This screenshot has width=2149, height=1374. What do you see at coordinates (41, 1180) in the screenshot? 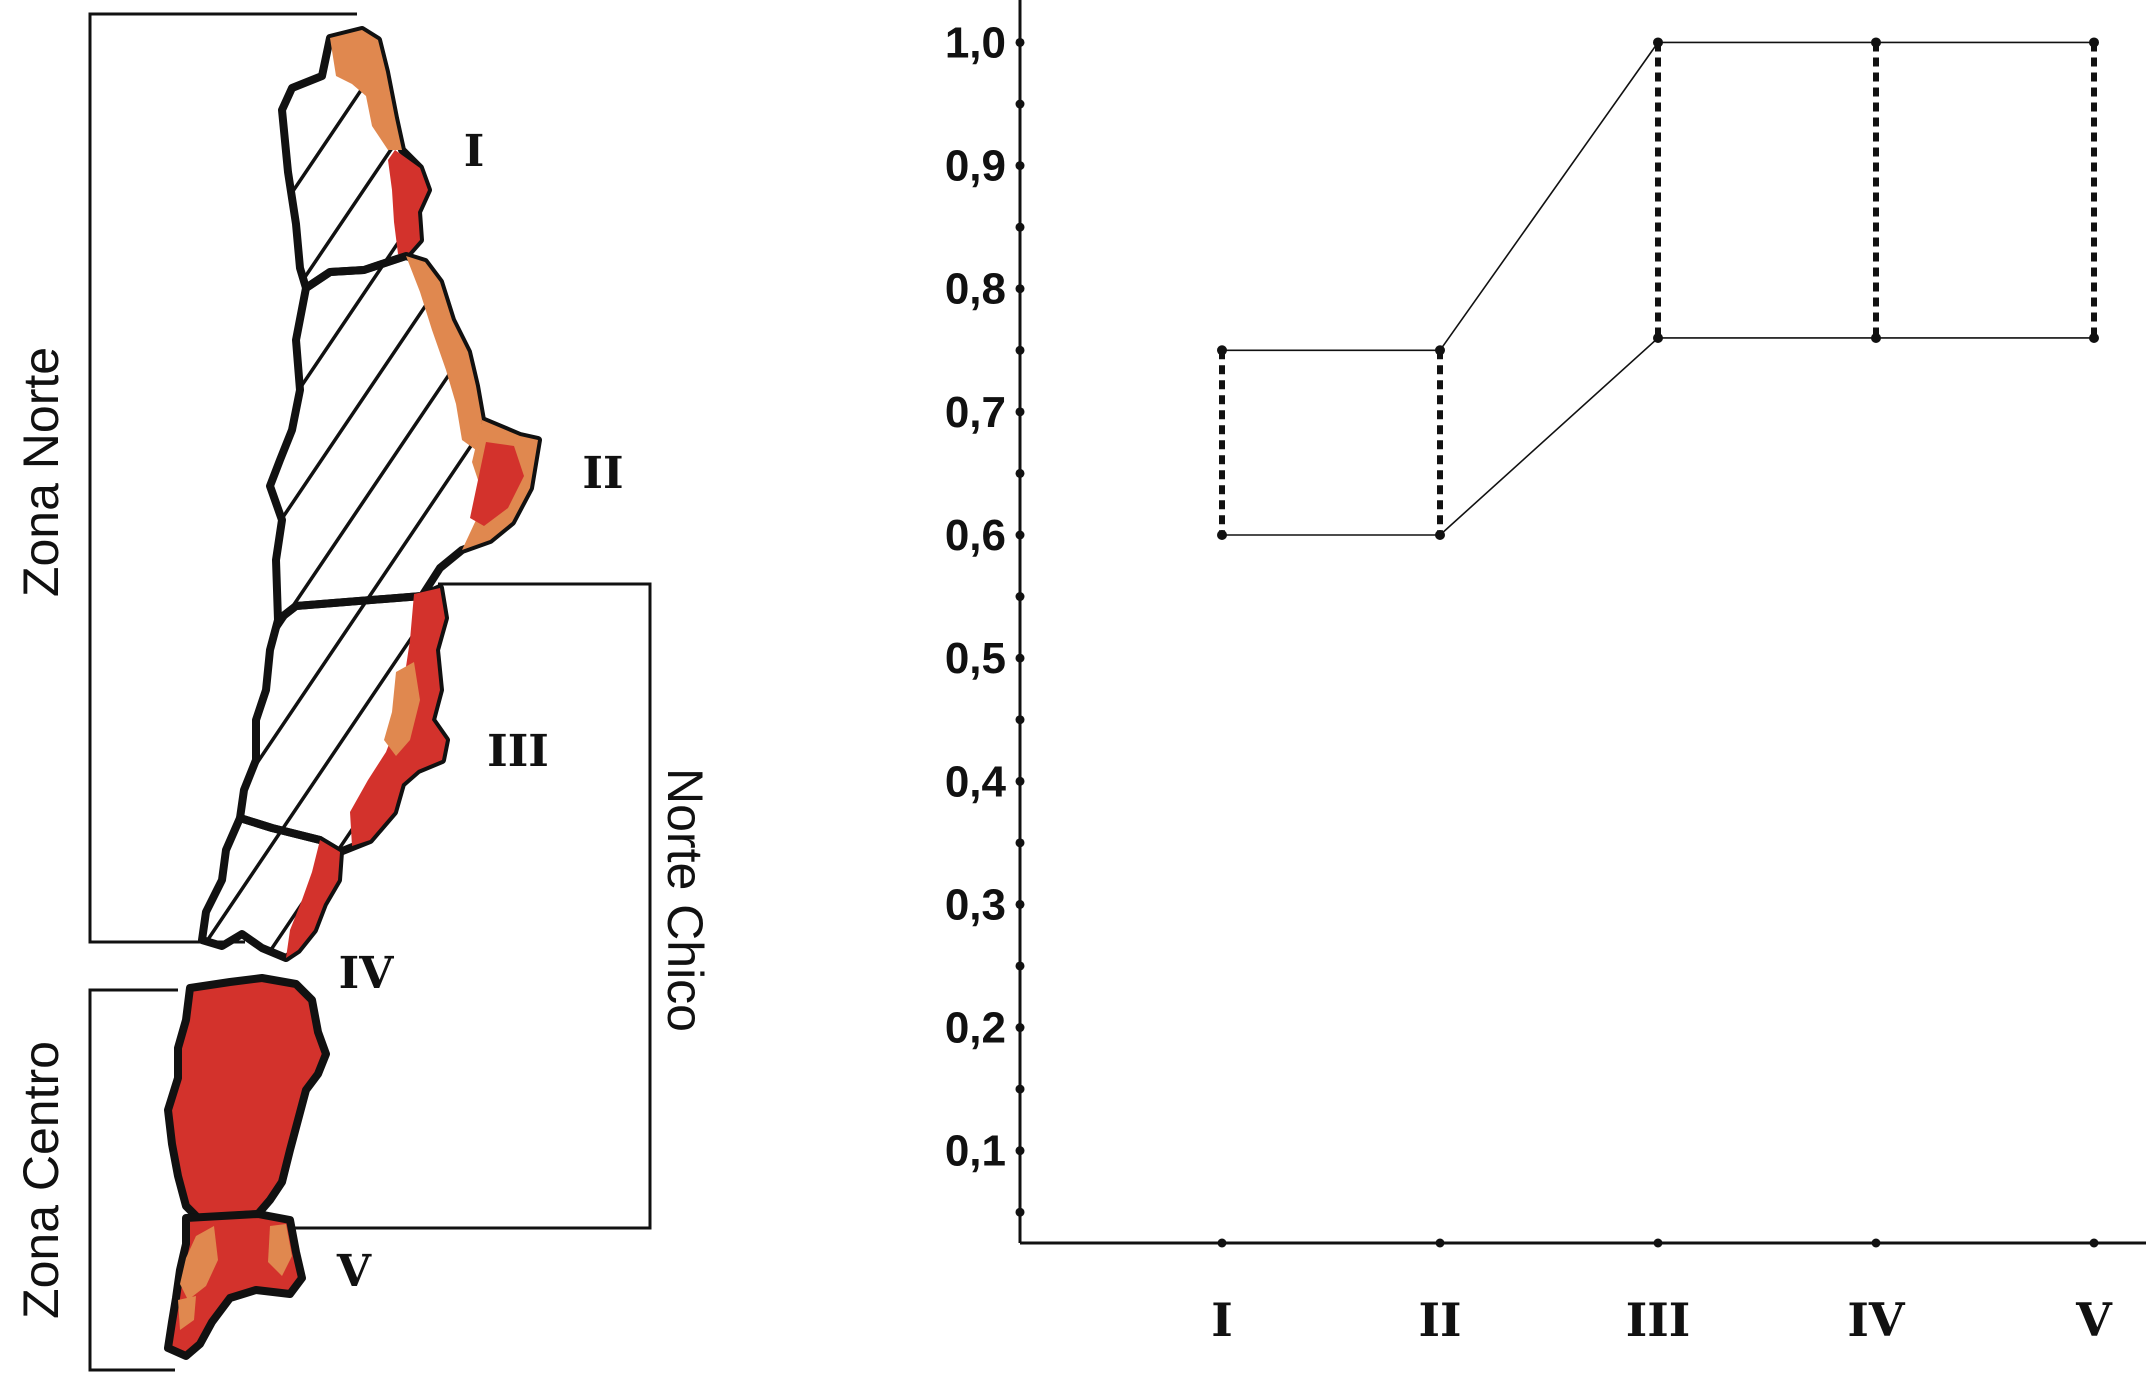
I see `zona-centro-label: Zona Centro` at bounding box center [41, 1180].